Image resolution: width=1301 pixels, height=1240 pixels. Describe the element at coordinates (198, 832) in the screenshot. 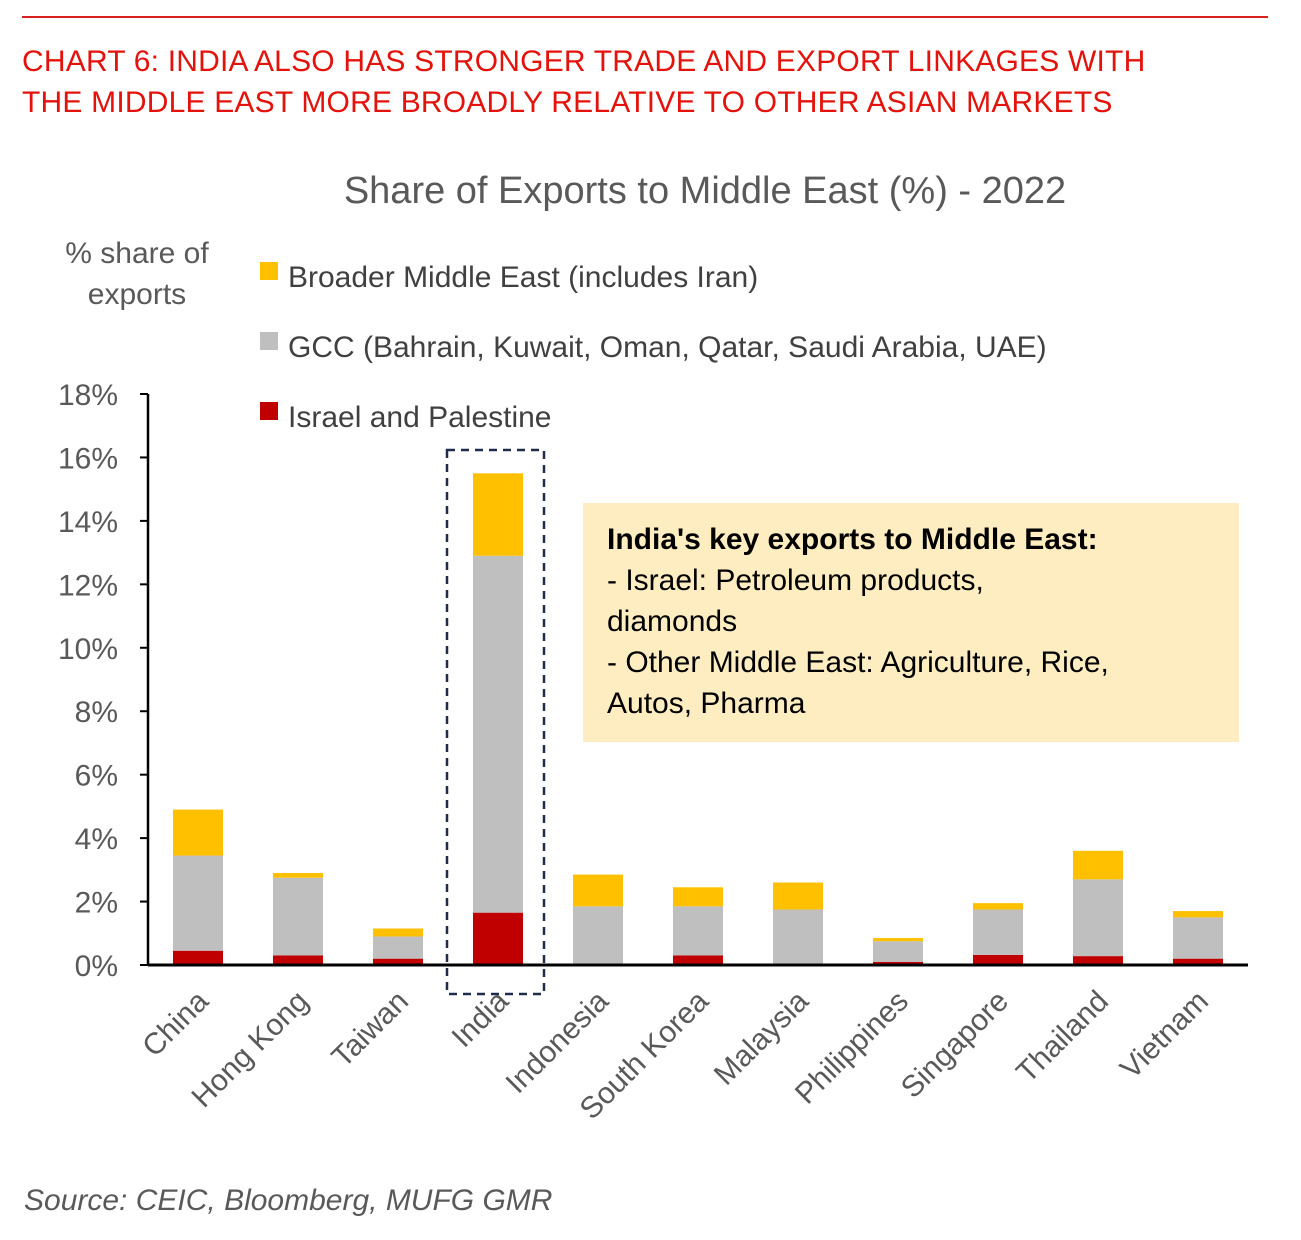

I see `bar-china-broader` at that location.